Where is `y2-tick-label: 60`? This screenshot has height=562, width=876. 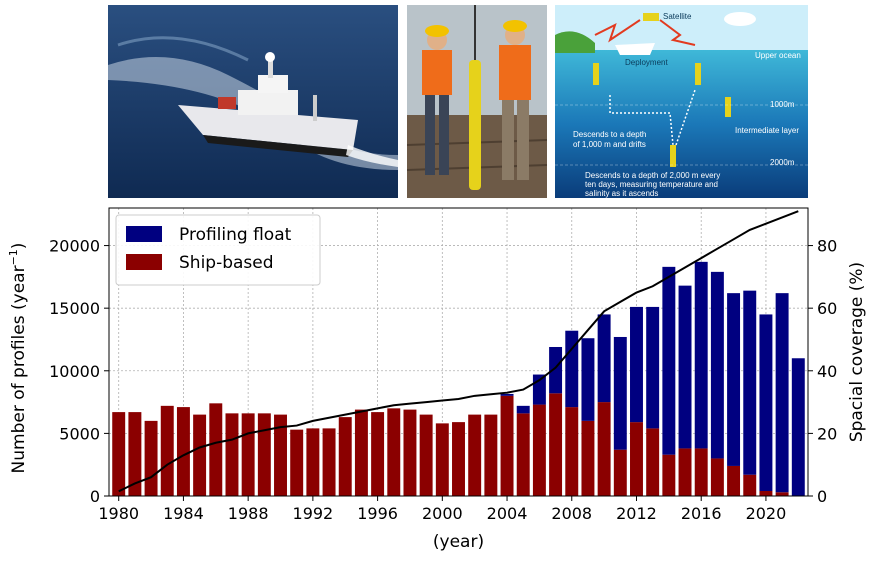 y2-tick-label: 60 is located at coordinates (827, 308).